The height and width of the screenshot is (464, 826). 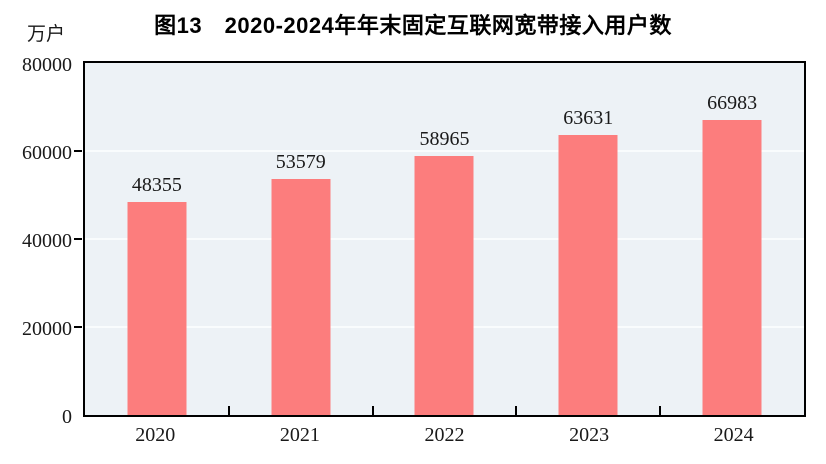 I want to click on category-cell-2021: 53579, so click(x=301, y=239).